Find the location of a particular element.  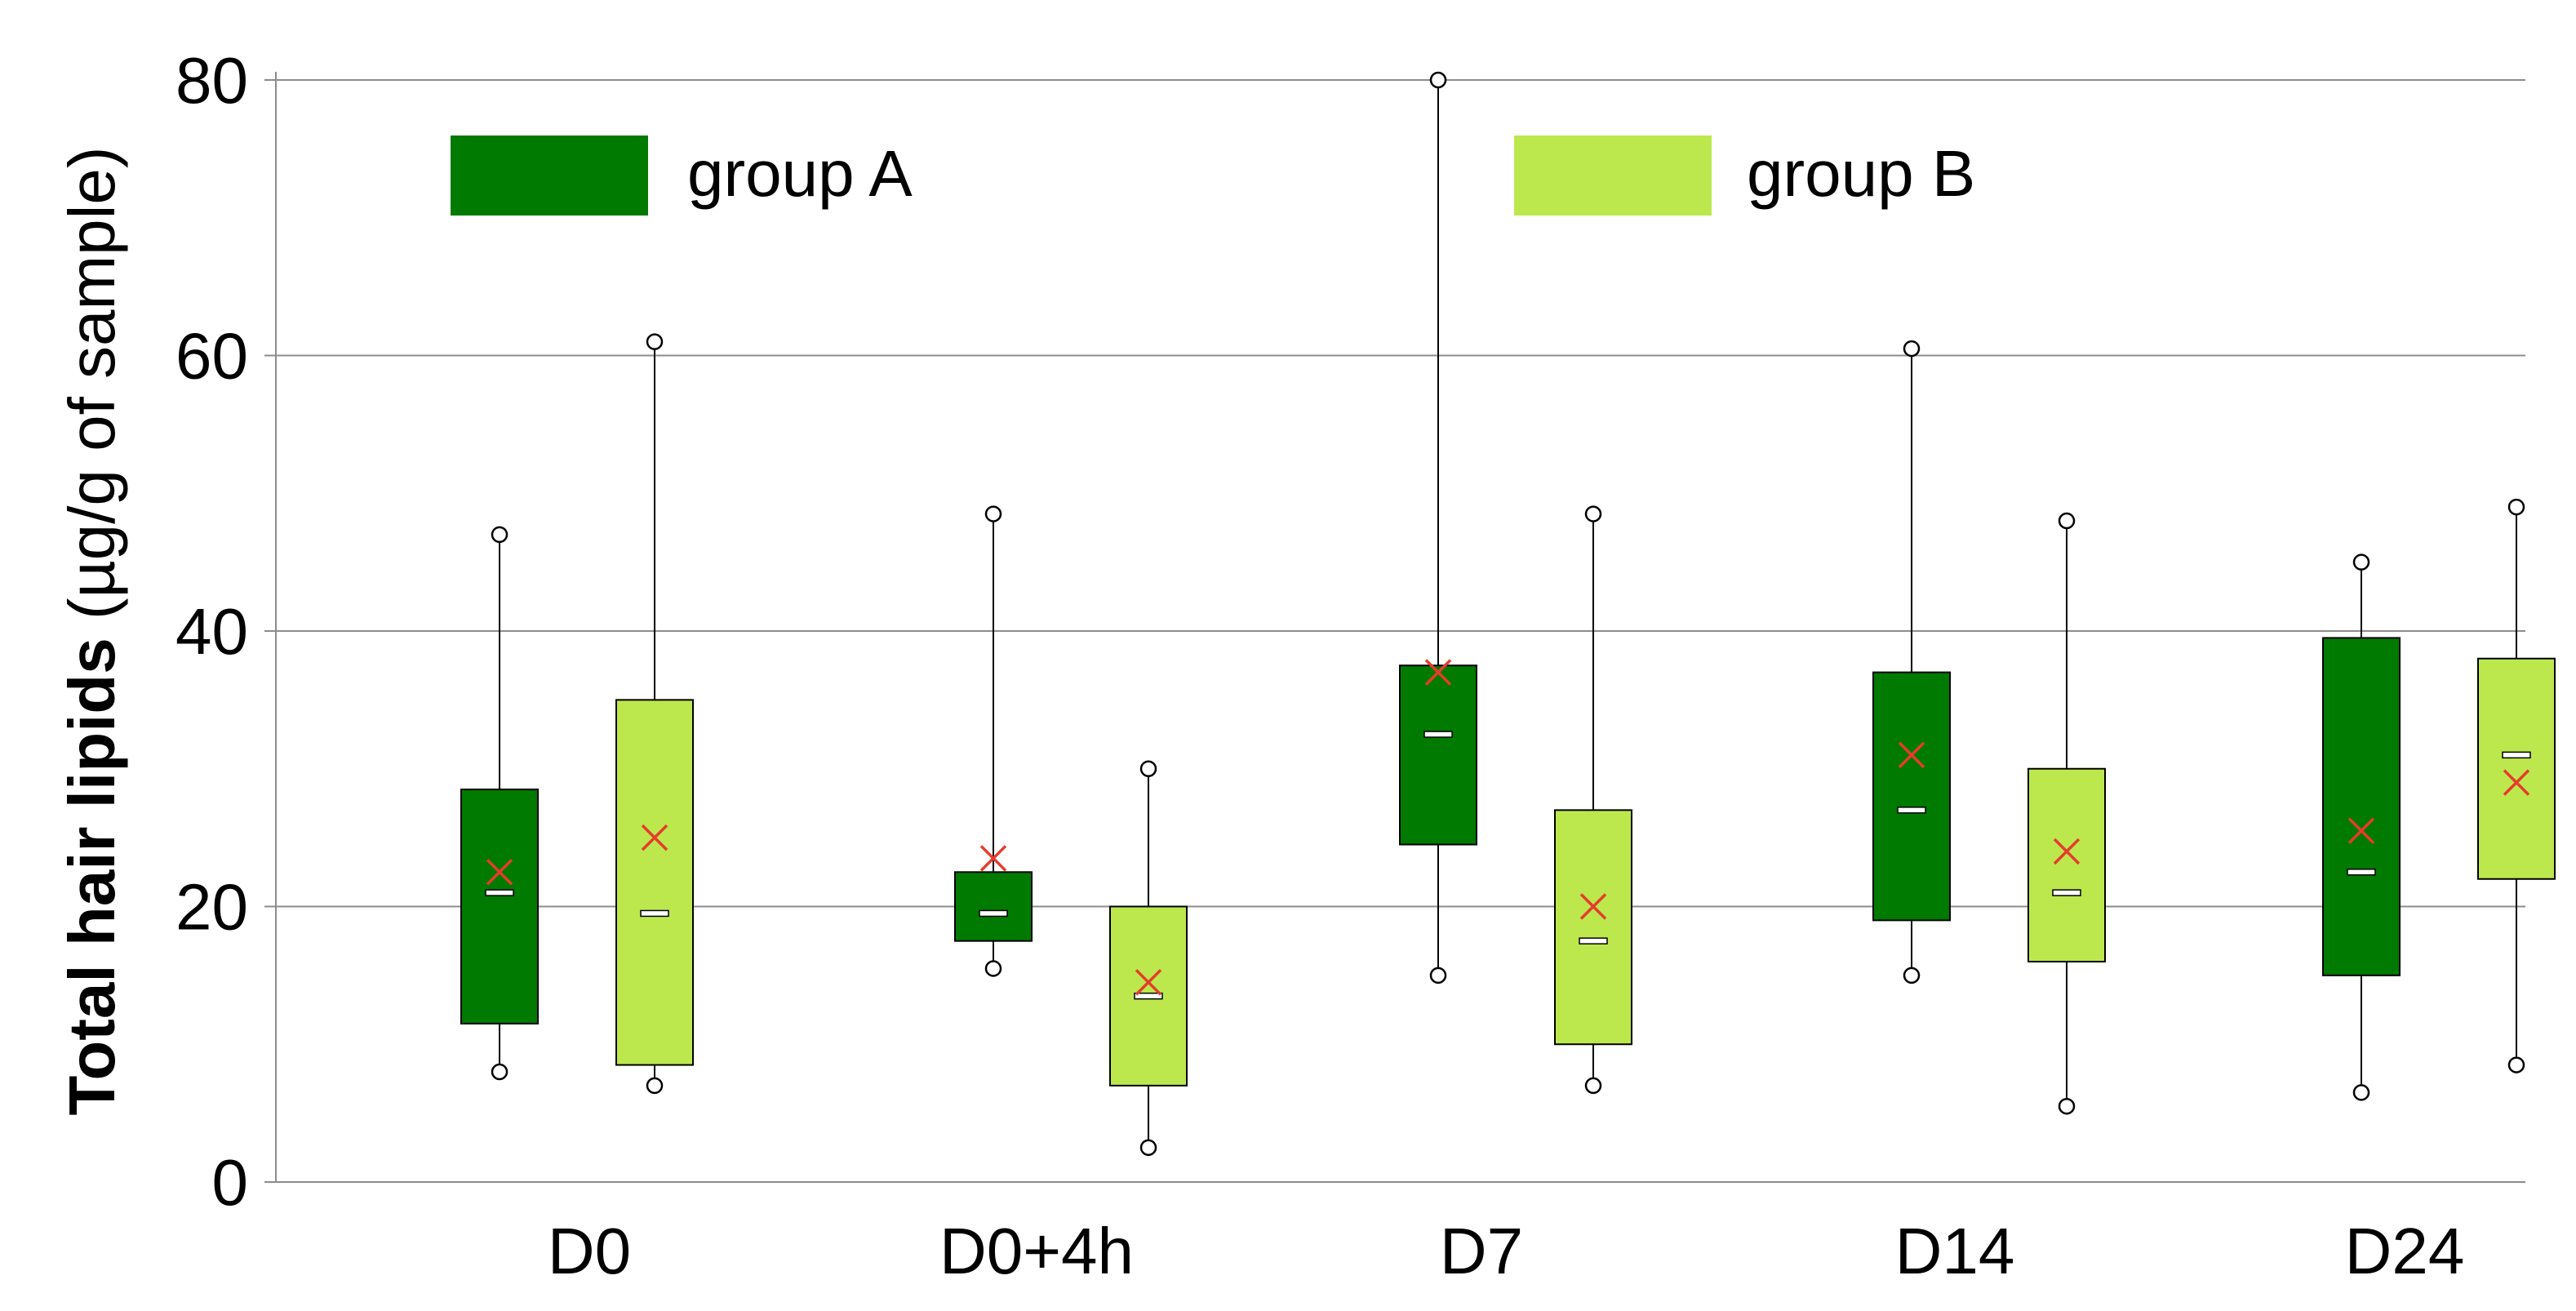

box-group-A-D0+4h is located at coordinates (993, 741).